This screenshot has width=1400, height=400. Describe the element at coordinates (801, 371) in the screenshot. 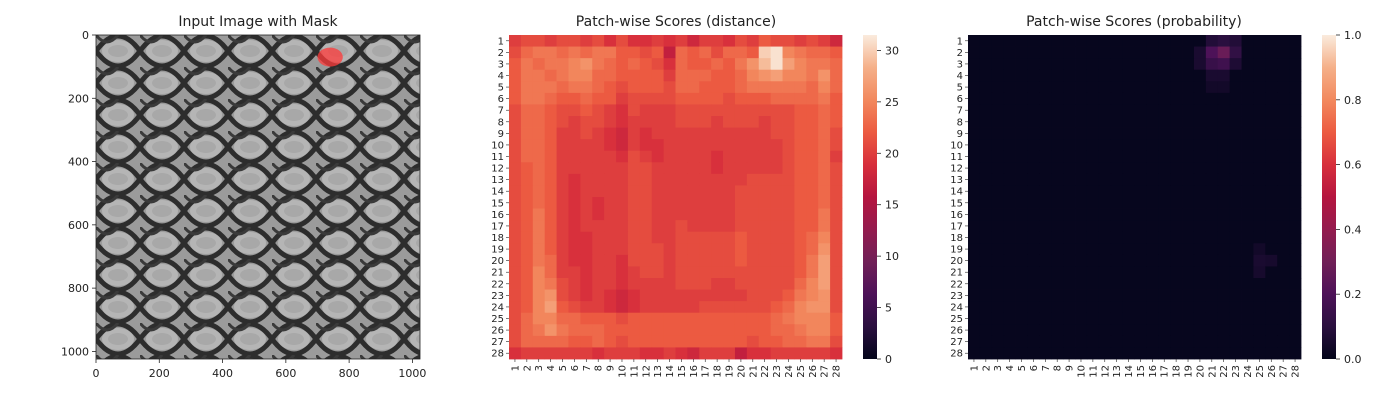

I see `col-tick-label: 25` at that location.